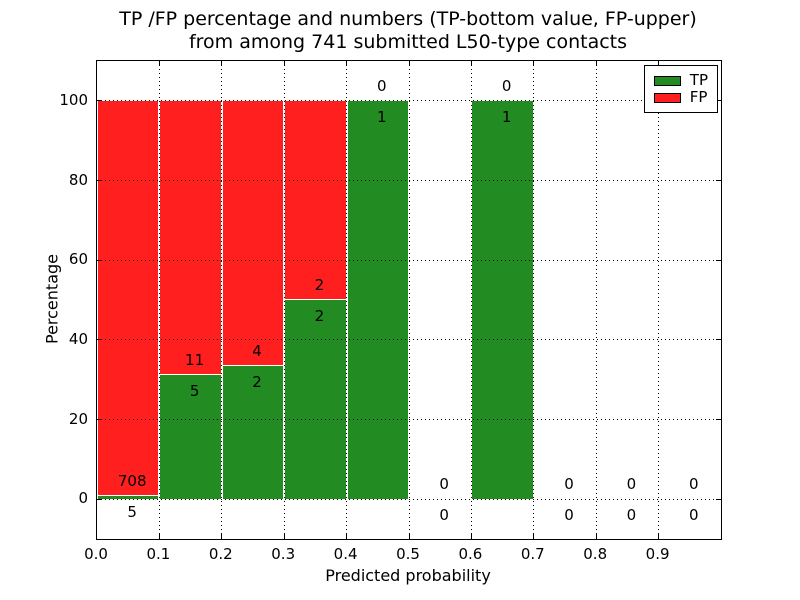 The width and height of the screenshot is (800, 600). What do you see at coordinates (78, 338) in the screenshot?
I see `y-tick-label: 40` at bounding box center [78, 338].